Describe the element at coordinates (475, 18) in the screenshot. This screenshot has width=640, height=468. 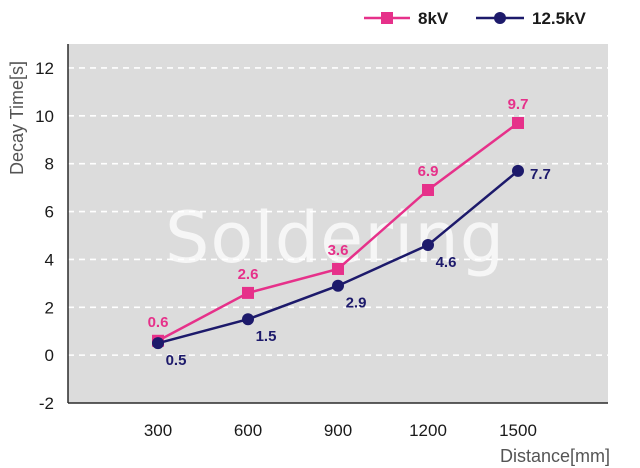
I see `legend: 8kV 12.5kV` at that location.